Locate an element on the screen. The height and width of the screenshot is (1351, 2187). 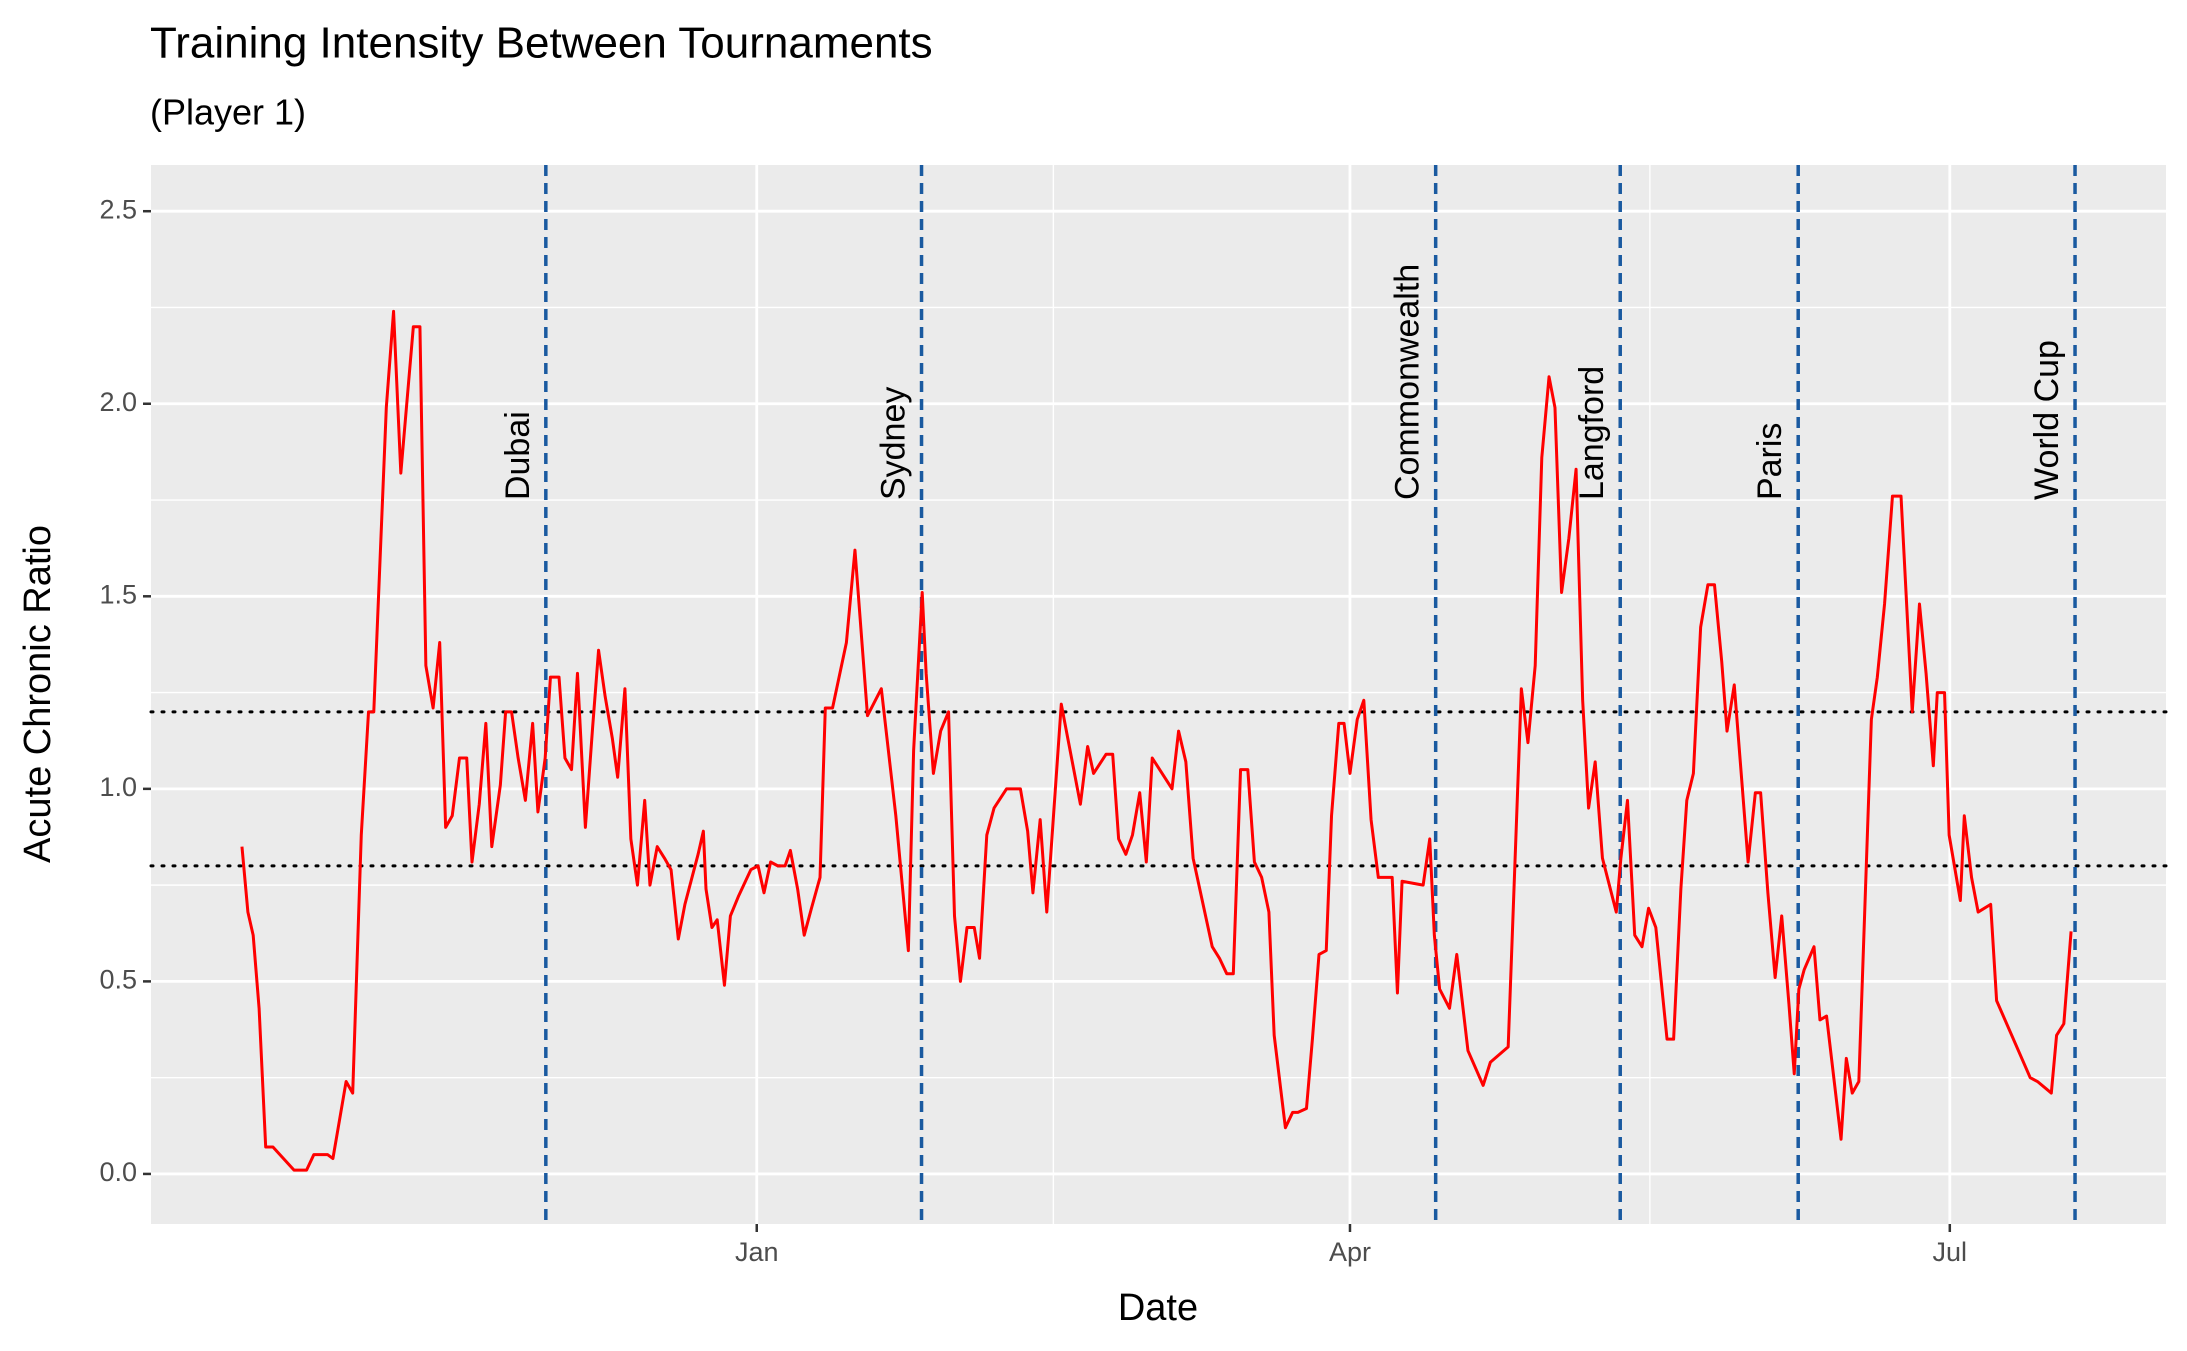
y-tick-label: 0.0 is located at coordinates (118, 1172).